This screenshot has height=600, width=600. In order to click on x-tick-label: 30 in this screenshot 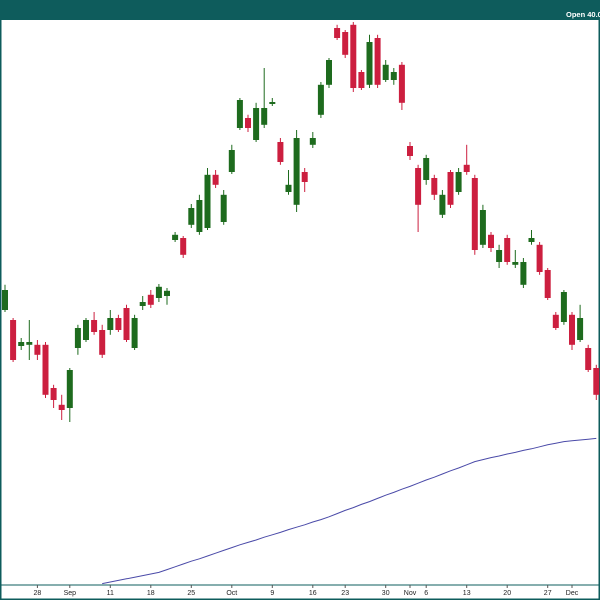, I will do `click(386, 593)`.